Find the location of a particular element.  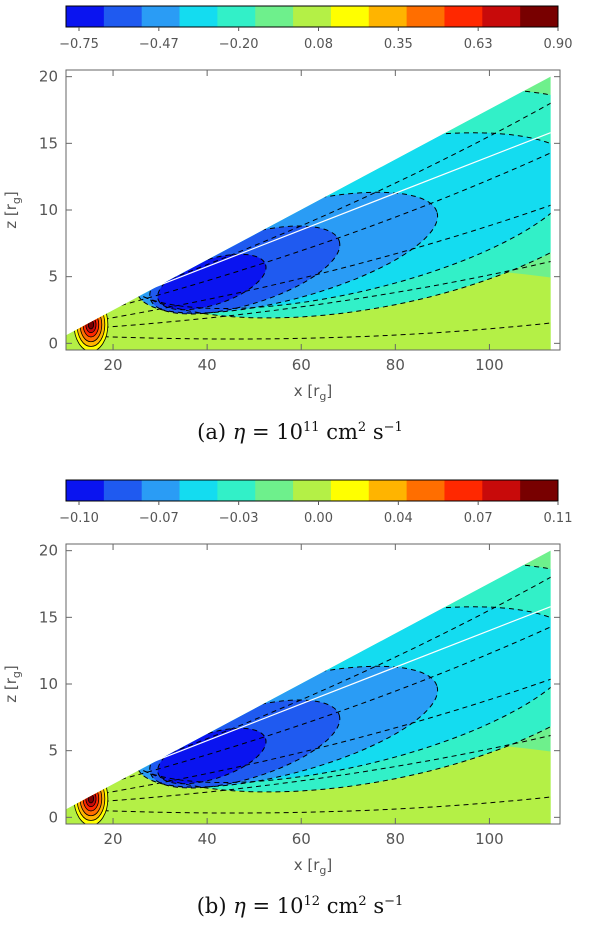

colorbar-tick-label: −0.10 is located at coordinates (79, 518).